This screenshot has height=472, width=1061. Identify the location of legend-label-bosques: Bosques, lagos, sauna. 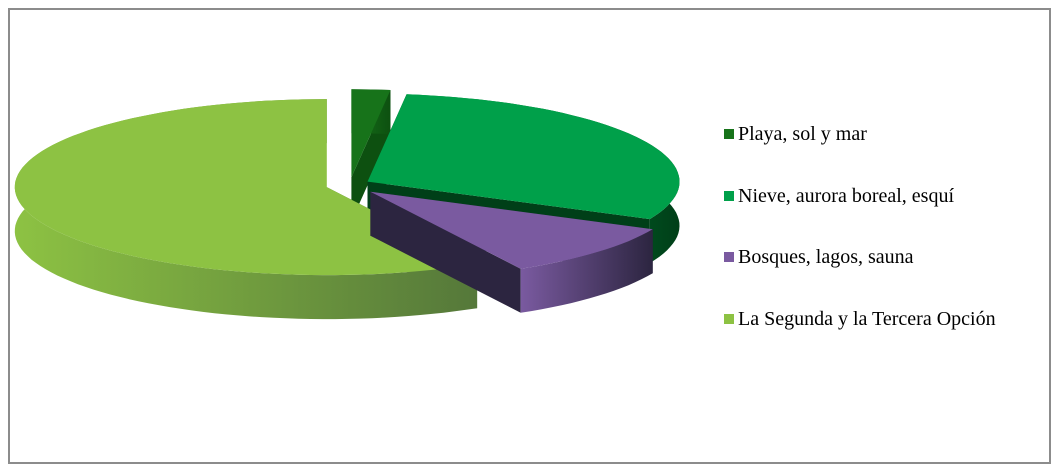
(826, 257).